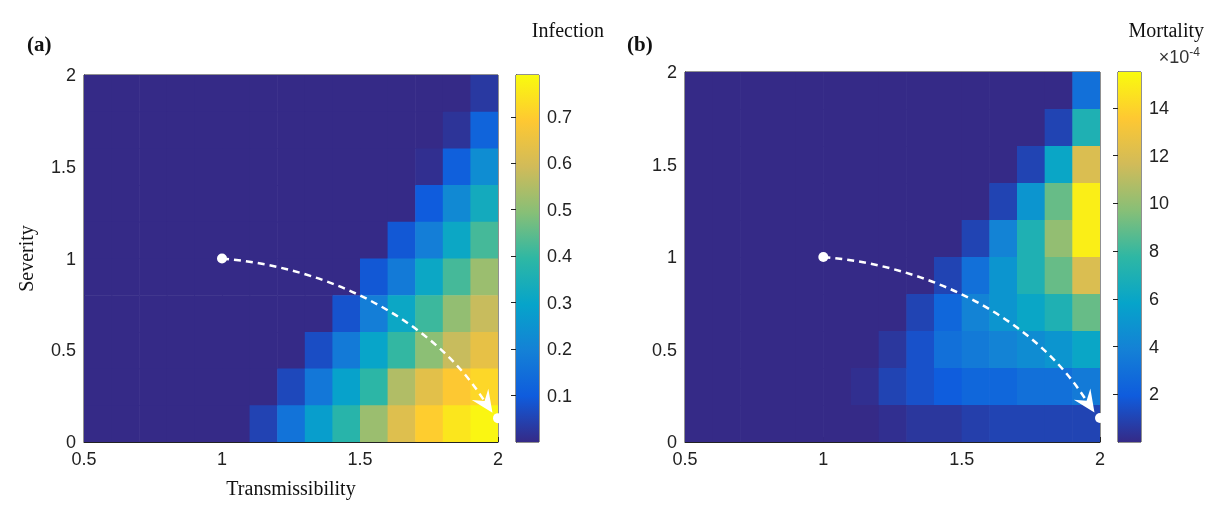 This screenshot has width=1215, height=512. I want to click on color-bar-label: 10, so click(1159, 203).